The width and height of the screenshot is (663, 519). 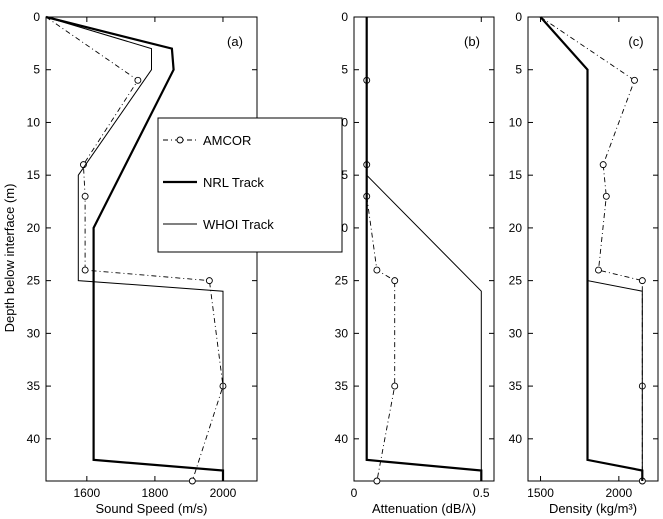 What do you see at coordinates (238, 224) in the screenshot?
I see `legend-label: WHOI Track` at bounding box center [238, 224].